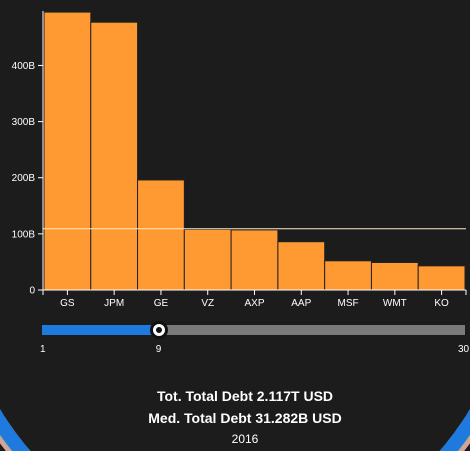 Image resolution: width=470 pixels, height=451 pixels. Describe the element at coordinates (114, 156) in the screenshot. I see `bar-jpm` at that location.